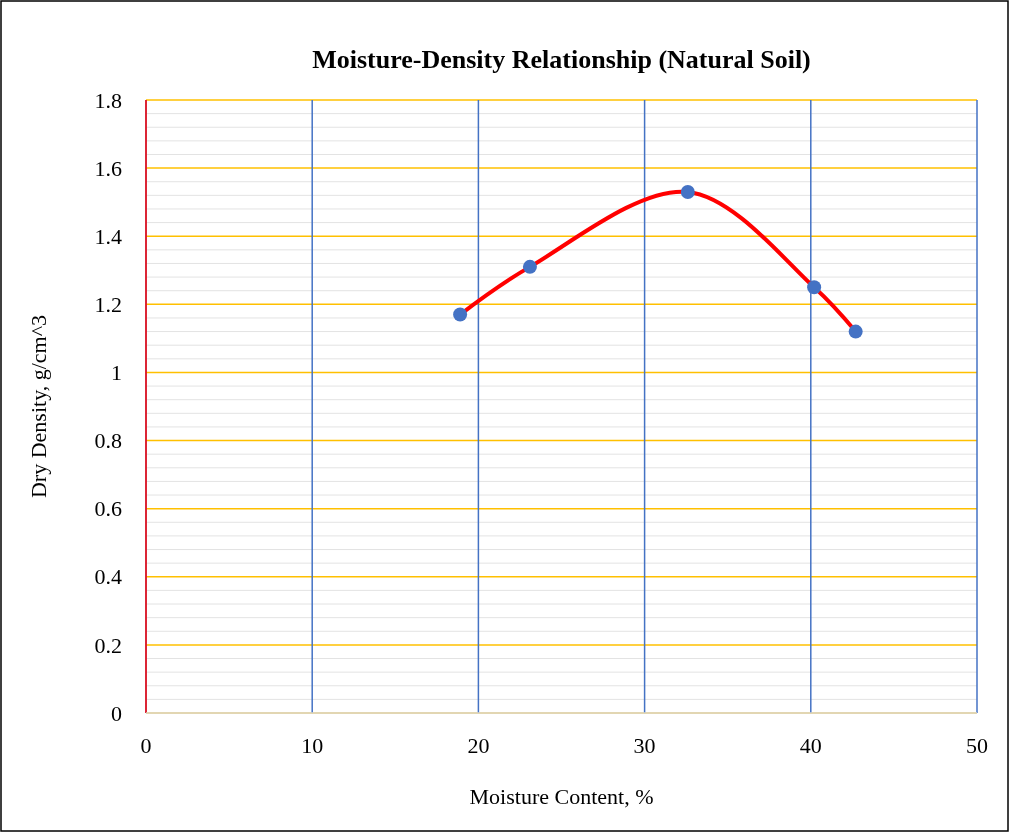  I want to click on y-tick-label: 0.6, so click(108, 509).